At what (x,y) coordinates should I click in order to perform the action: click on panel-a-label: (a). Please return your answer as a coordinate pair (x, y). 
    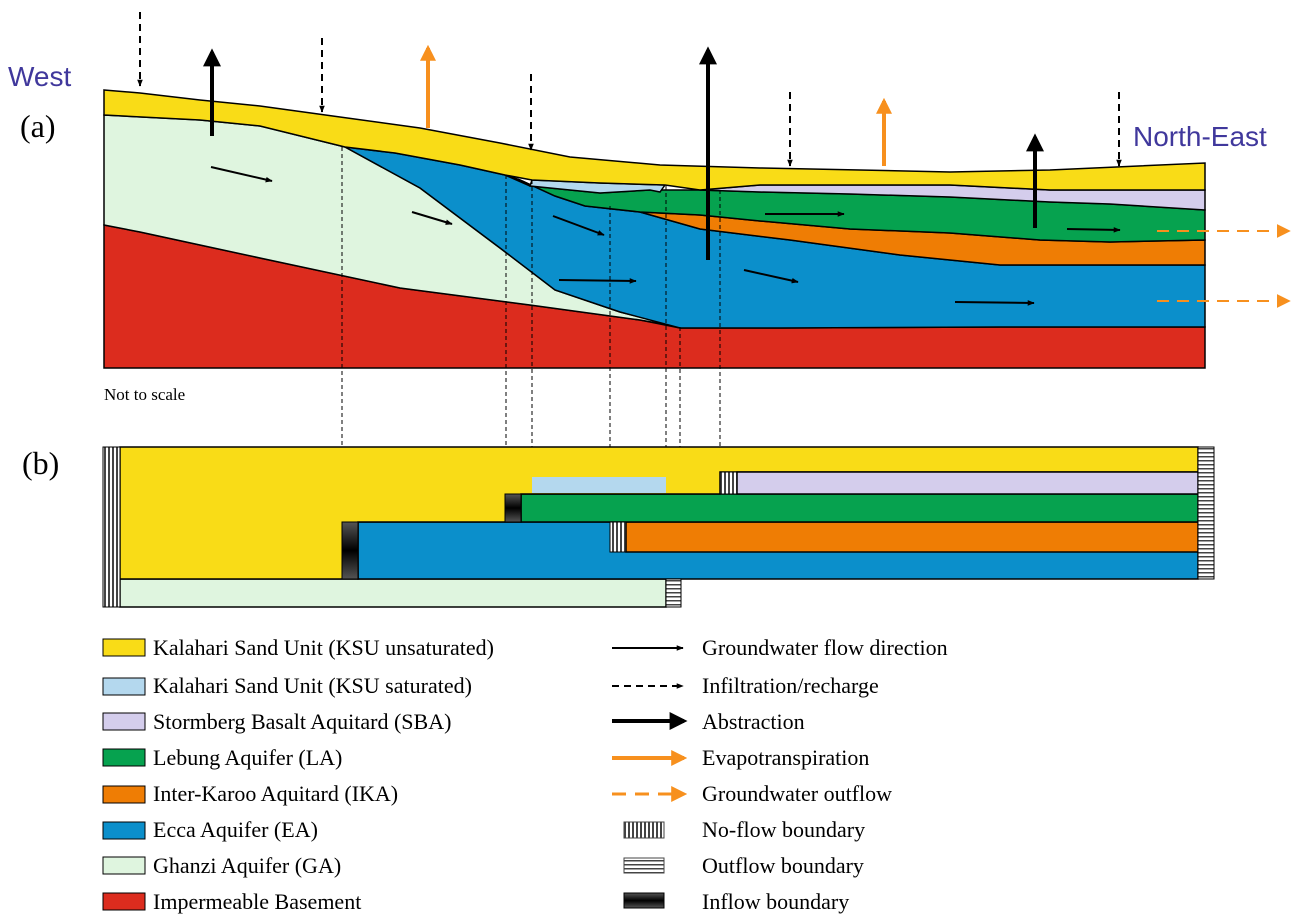
    Looking at the image, I should click on (38, 126).